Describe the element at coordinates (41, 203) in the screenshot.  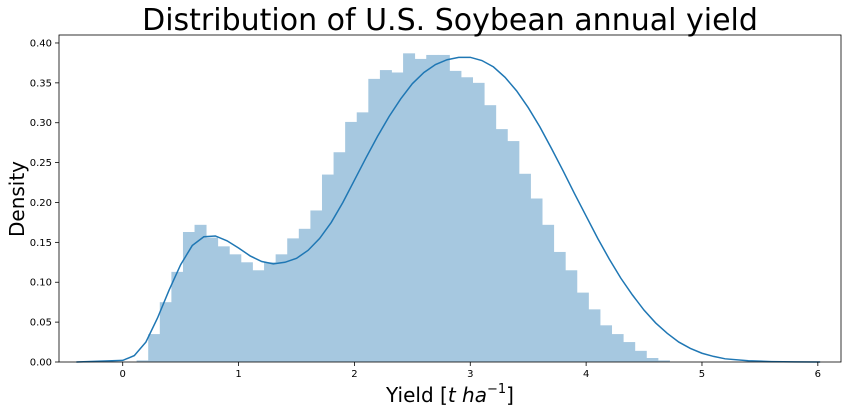
I see `y-tick-label: 0.20` at that location.